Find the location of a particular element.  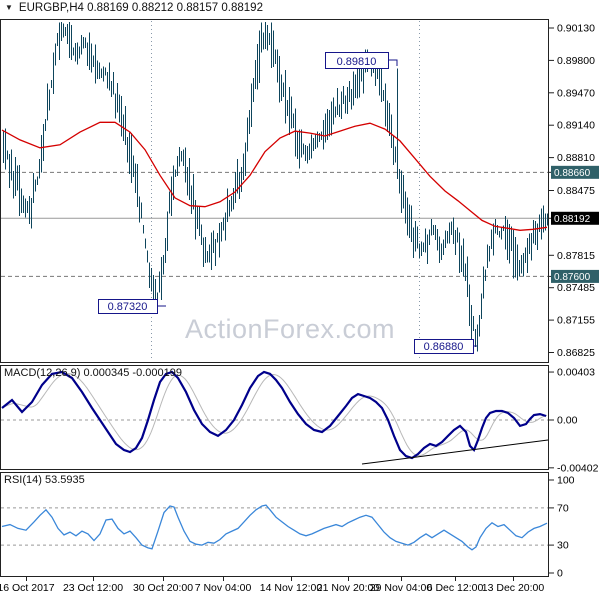

current-price-tag-label: 0.88192 is located at coordinates (572, 219).